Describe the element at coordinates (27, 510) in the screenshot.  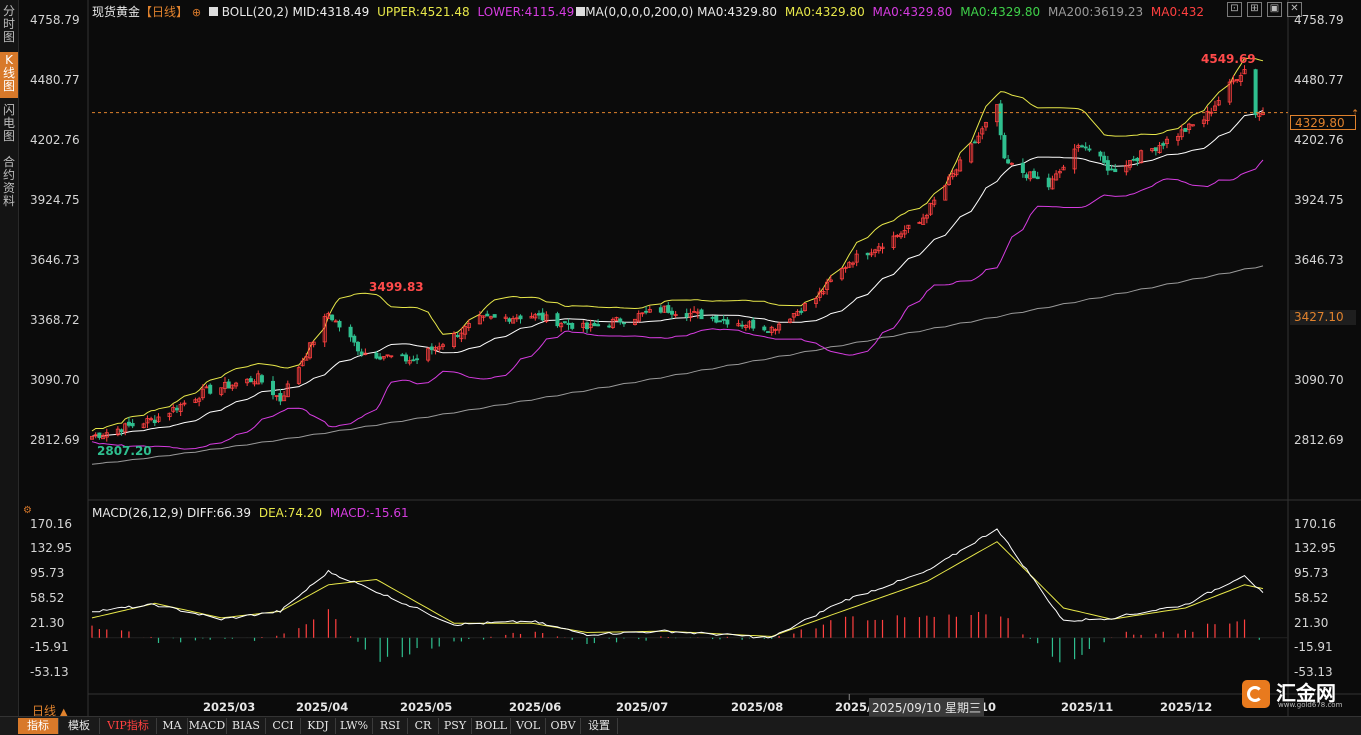
I see `macd-settings-icon: ⚙` at that location.